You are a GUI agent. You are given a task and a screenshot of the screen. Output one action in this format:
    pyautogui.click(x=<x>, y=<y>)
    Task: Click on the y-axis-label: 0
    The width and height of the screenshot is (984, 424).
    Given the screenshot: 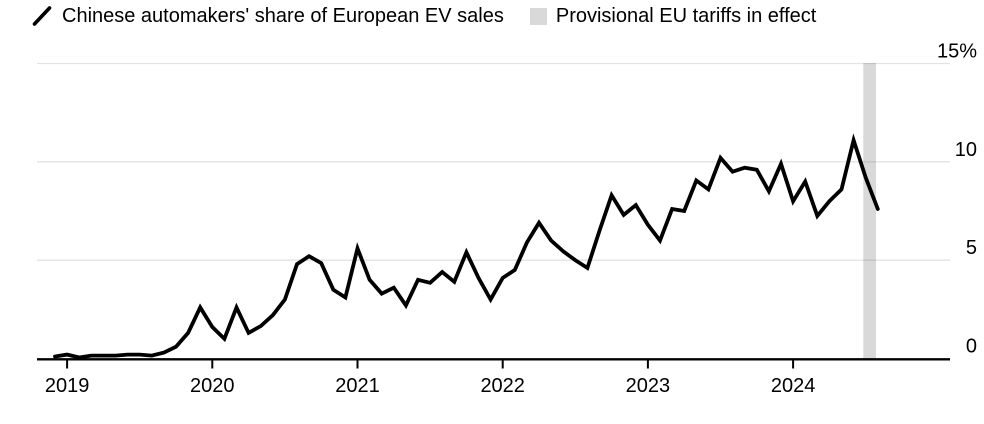 What is the action you would take?
    pyautogui.click(x=971, y=347)
    